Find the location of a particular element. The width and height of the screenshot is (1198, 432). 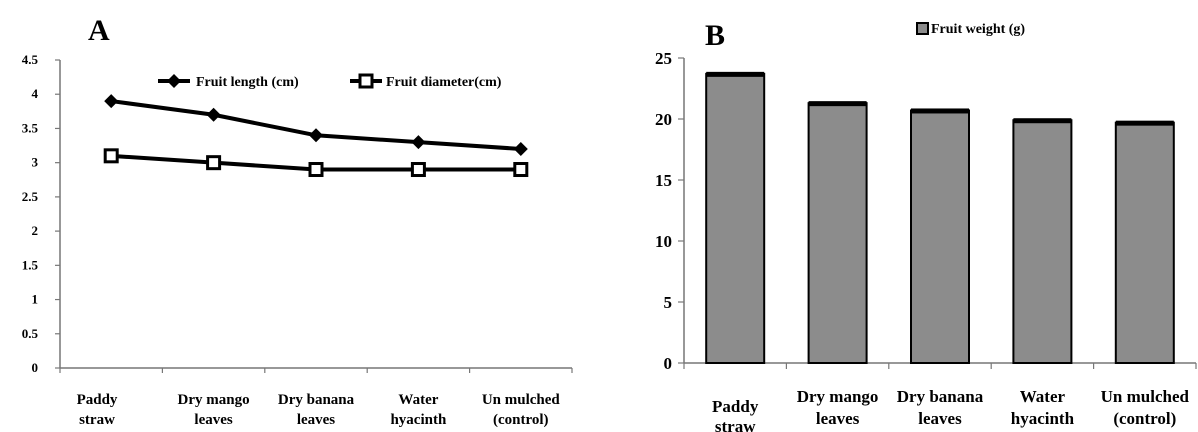

panel-a-legend-marker-diamond is located at coordinates (174, 81).